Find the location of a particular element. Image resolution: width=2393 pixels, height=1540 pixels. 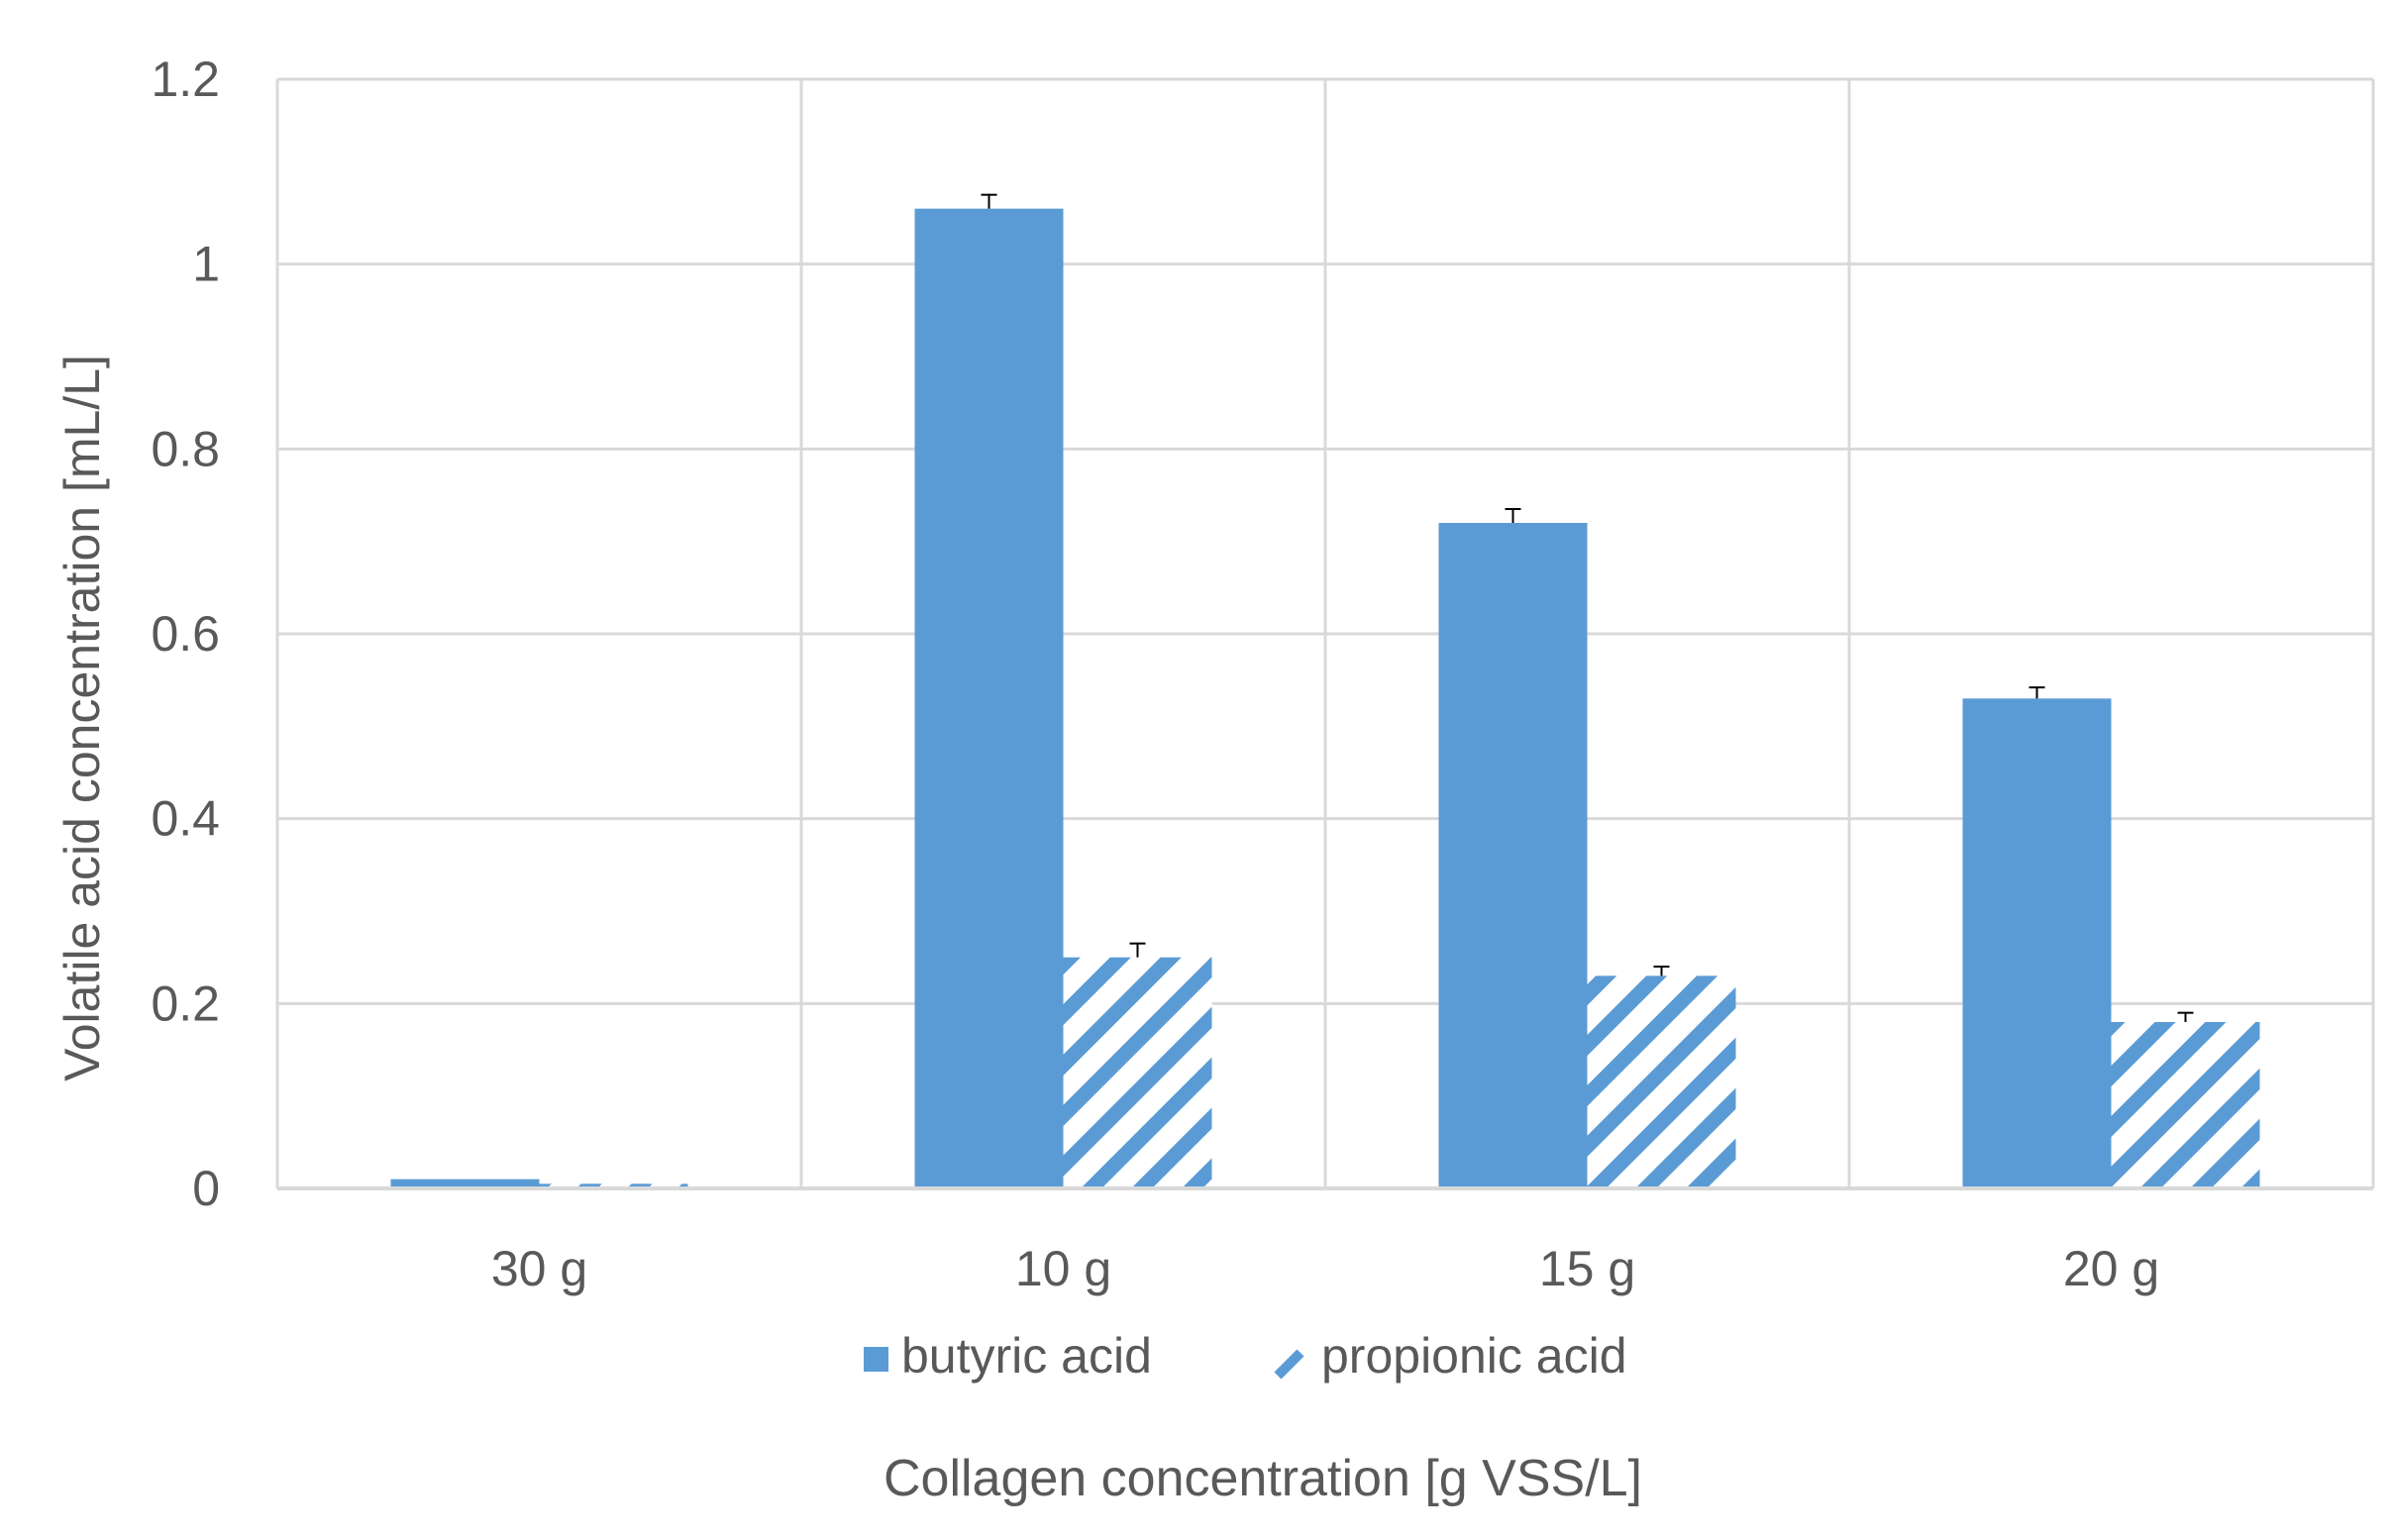

y-axis-label: Volatile acid concentration [mL/L] is located at coordinates (82, 718).